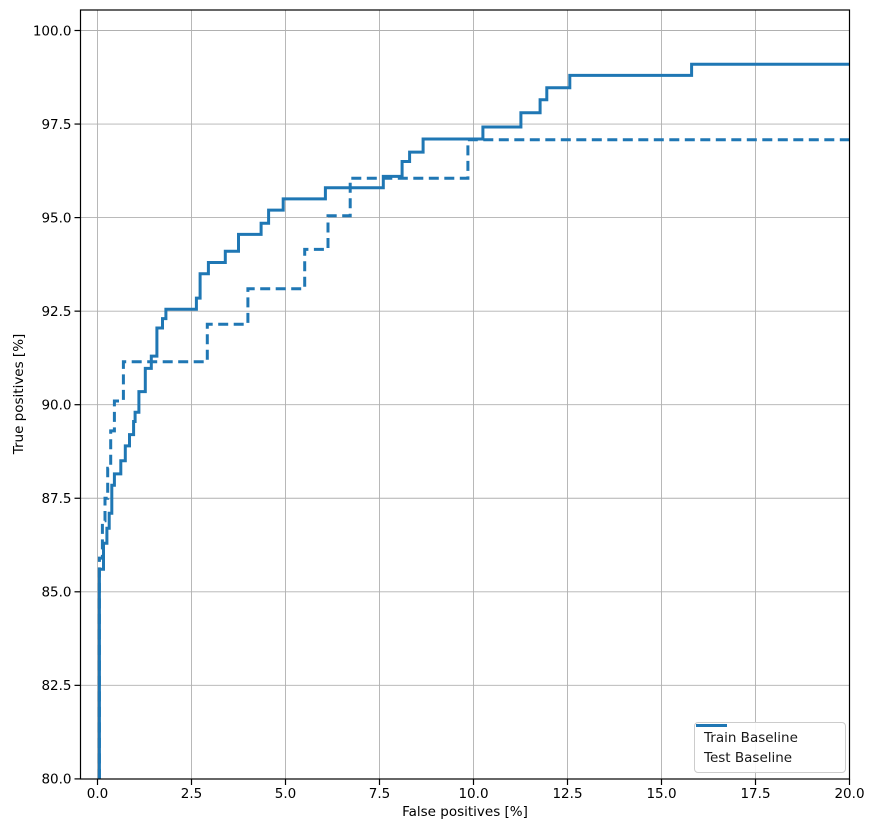 Image resolution: width=874 pixels, height=833 pixels. I want to click on y-tick-label: 97.5, so click(56, 125).